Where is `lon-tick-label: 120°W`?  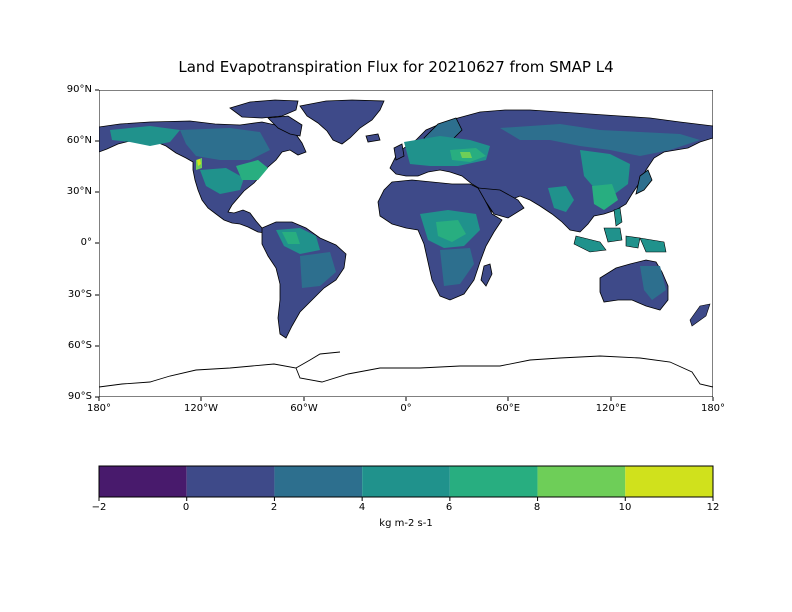 lon-tick-label: 120°W is located at coordinates (201, 408).